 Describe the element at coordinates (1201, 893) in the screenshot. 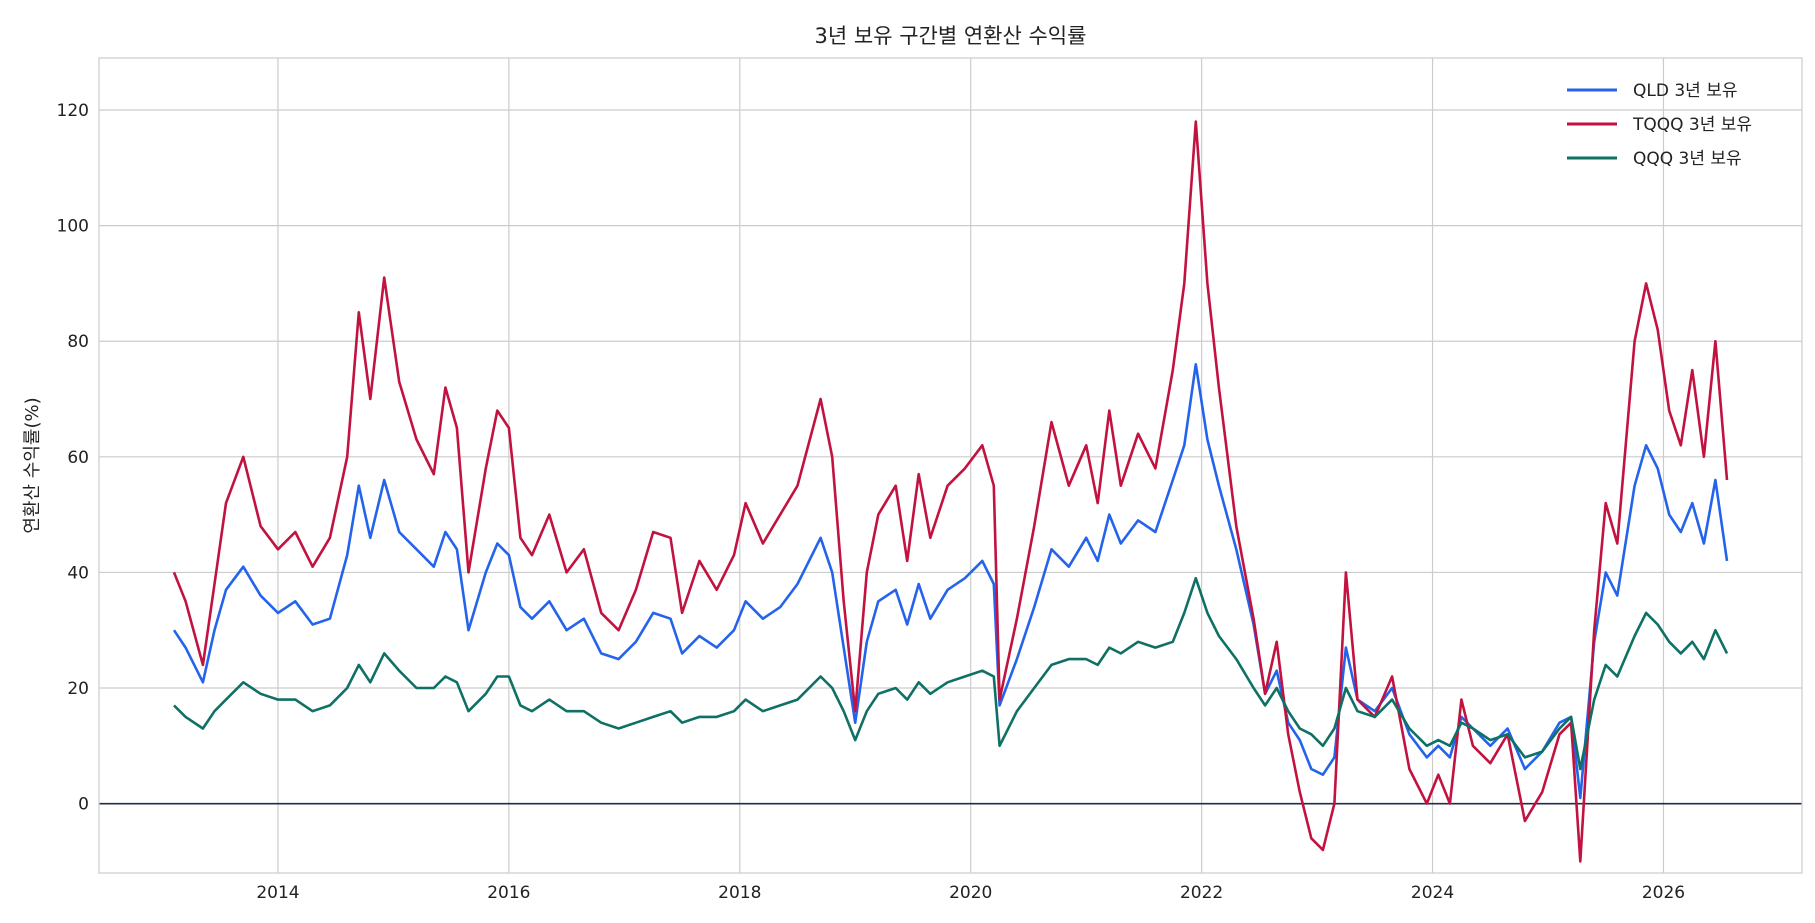

I see `x-tick-label: 2022` at that location.